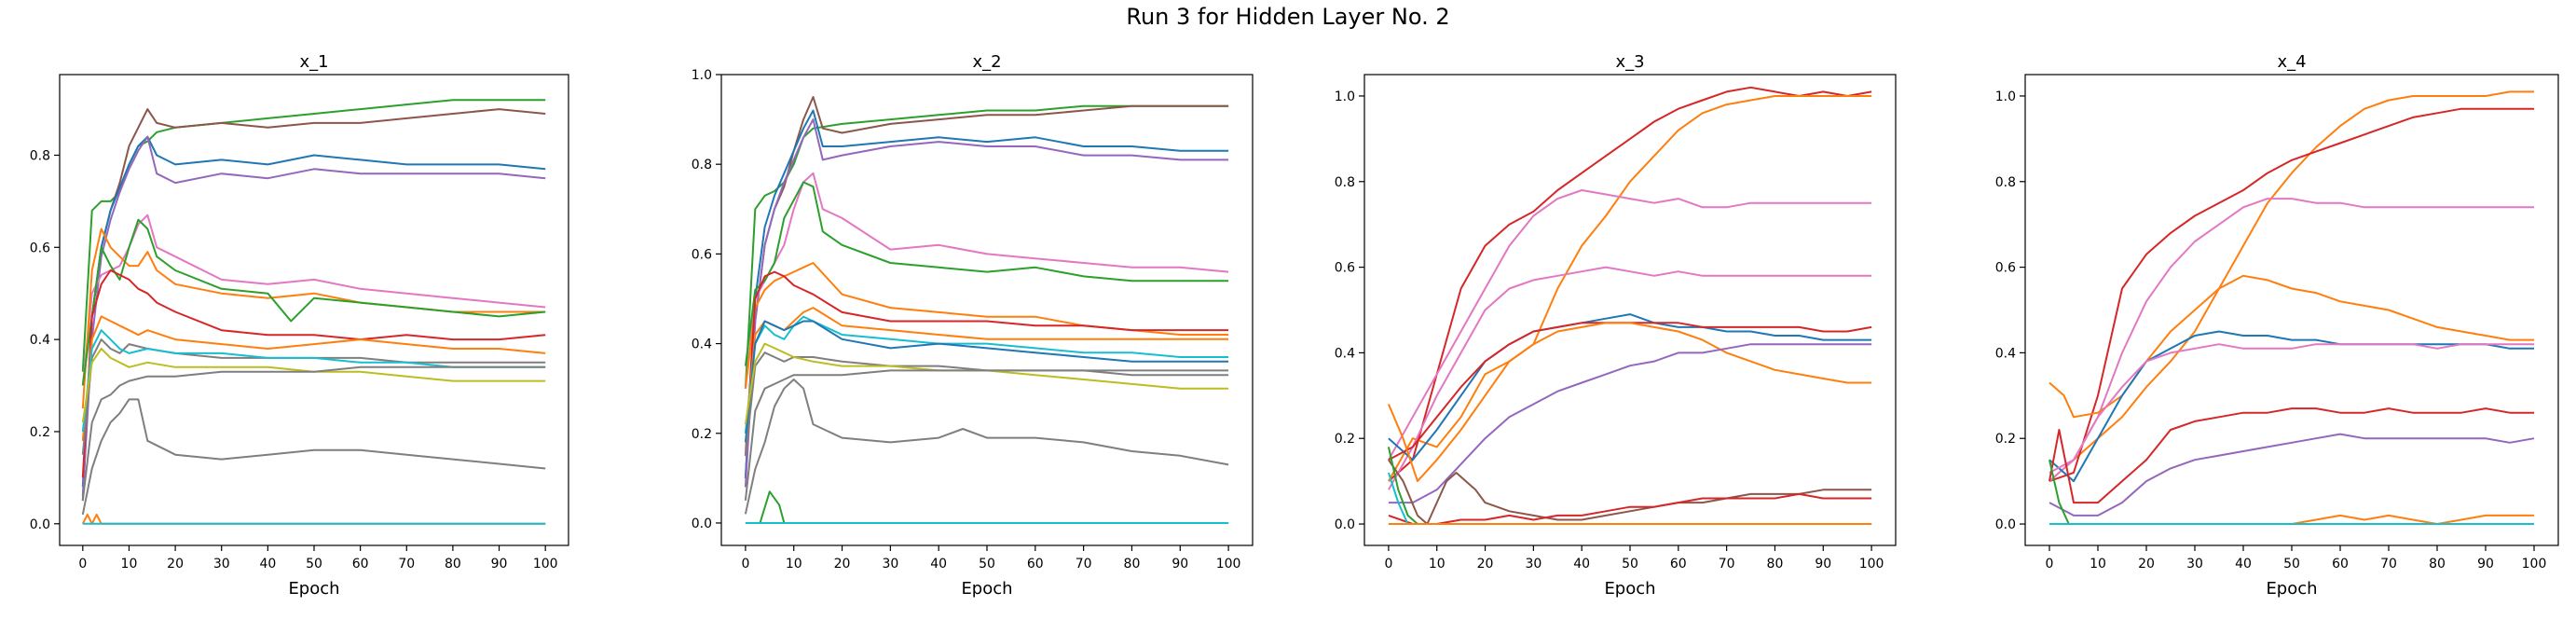 This screenshot has height=620, width=2576. What do you see at coordinates (313, 62) in the screenshot?
I see `subplot-title: x_1` at bounding box center [313, 62].